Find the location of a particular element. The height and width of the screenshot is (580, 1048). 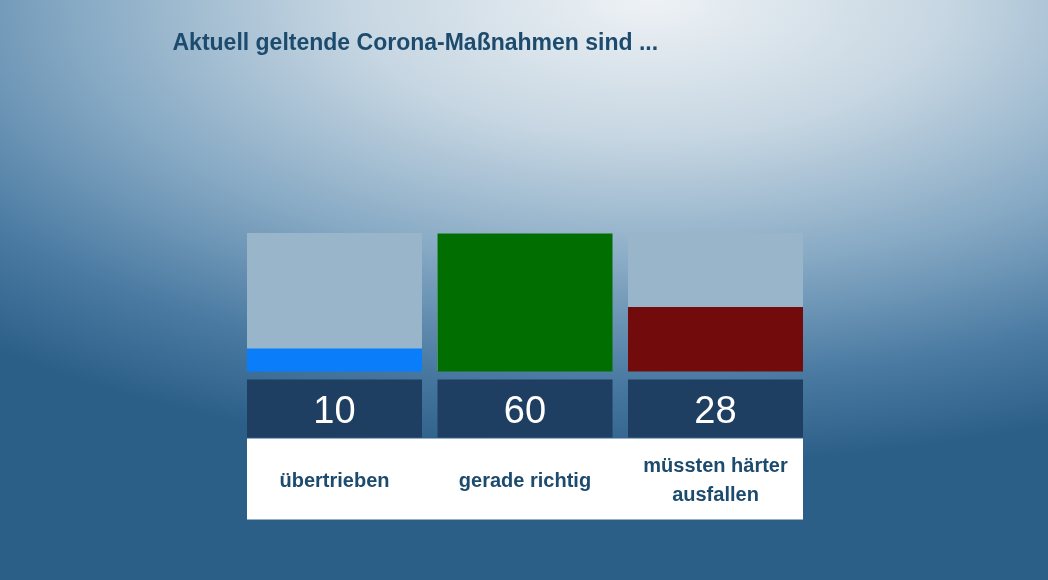

x-tick-label: übertrieben is located at coordinates (334, 479).